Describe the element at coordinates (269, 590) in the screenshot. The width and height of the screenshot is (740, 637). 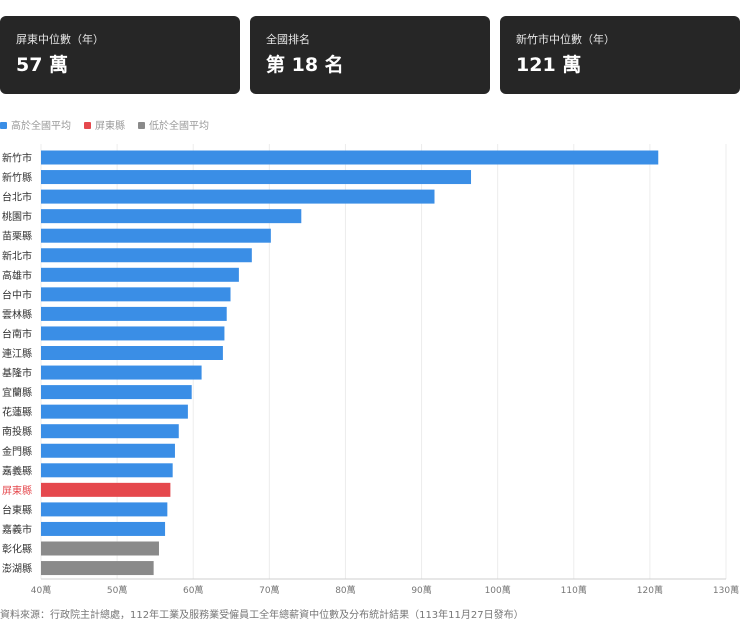
I see `x-tick-label: 70萬` at that location.